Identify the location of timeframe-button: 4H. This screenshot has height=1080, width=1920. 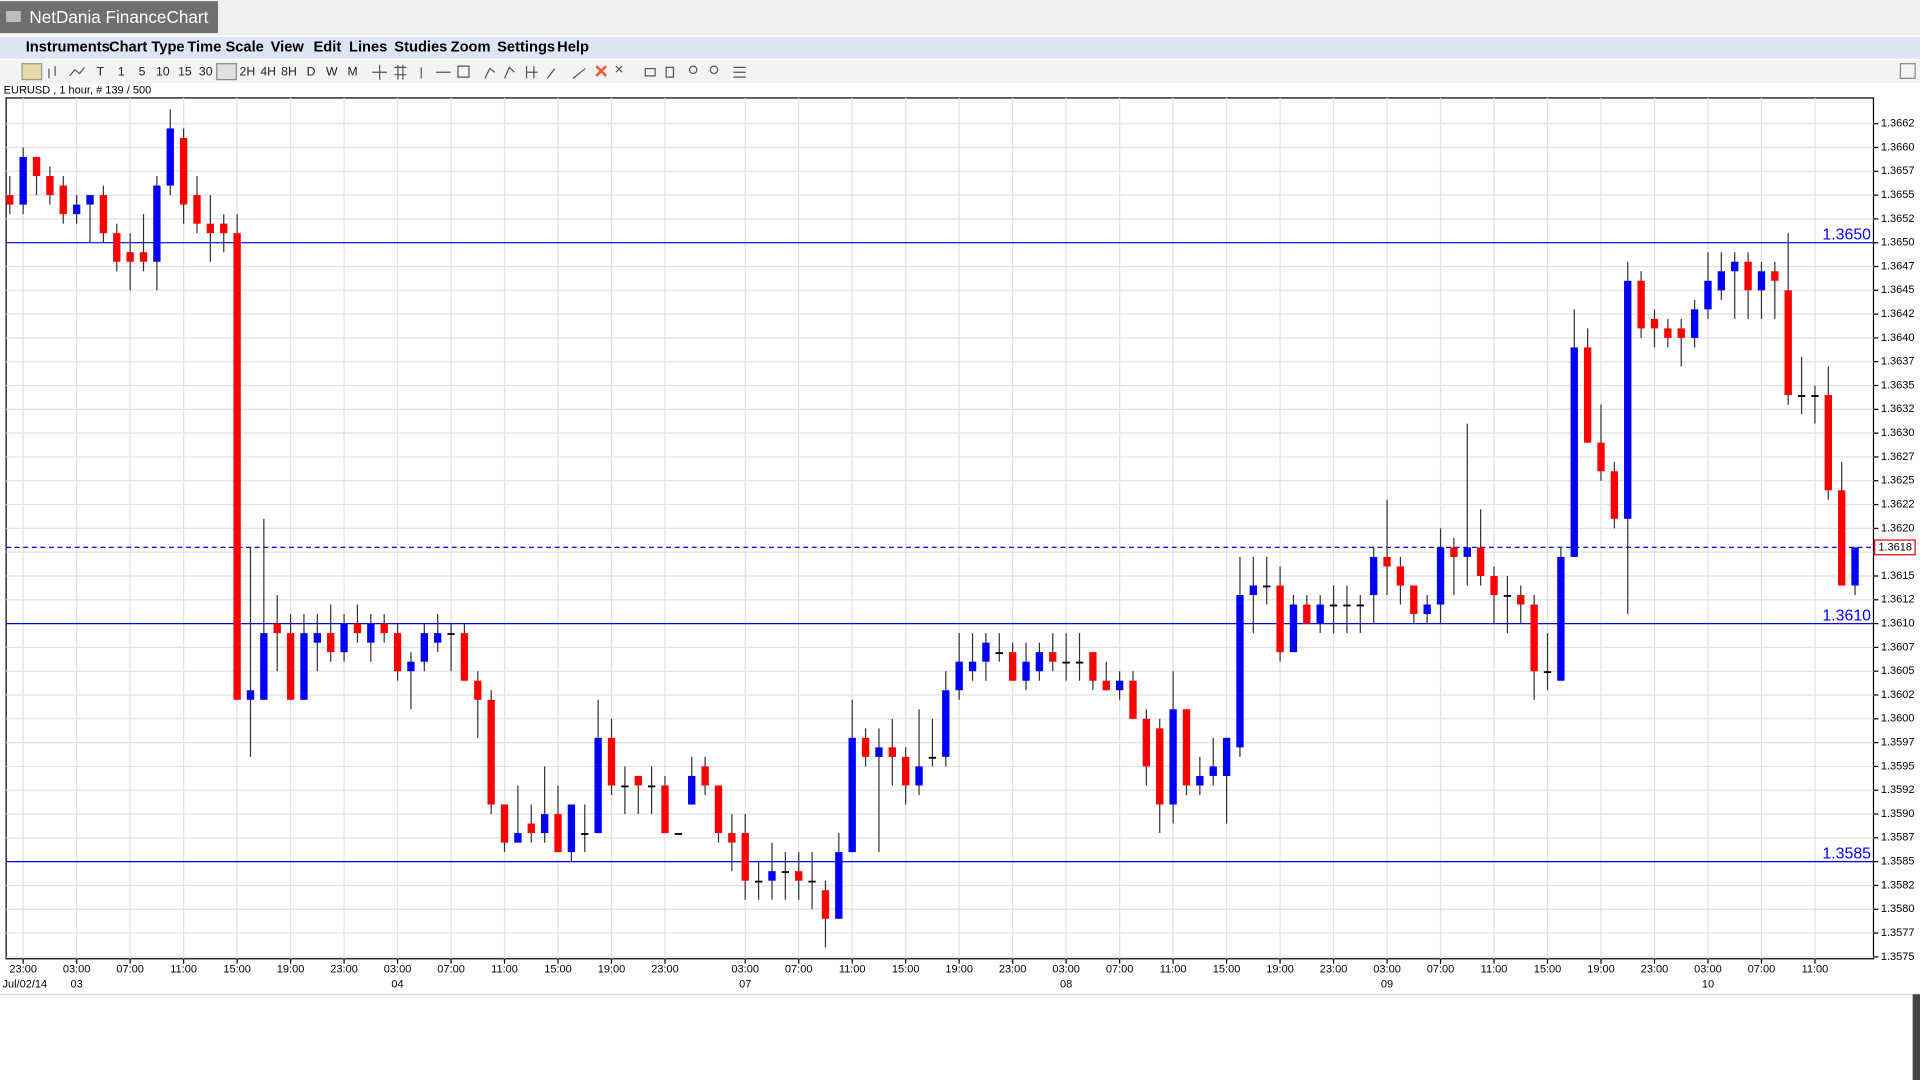
(268, 71).